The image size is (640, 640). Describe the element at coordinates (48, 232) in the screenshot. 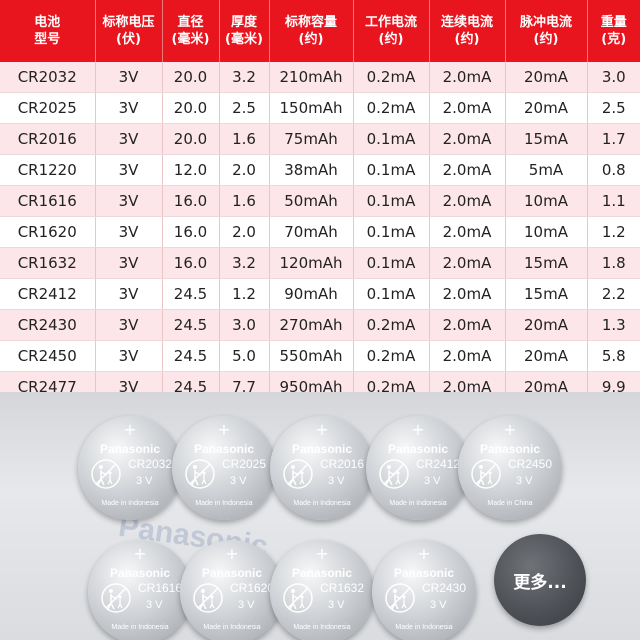

I see `cell-model: CR1620` at that location.